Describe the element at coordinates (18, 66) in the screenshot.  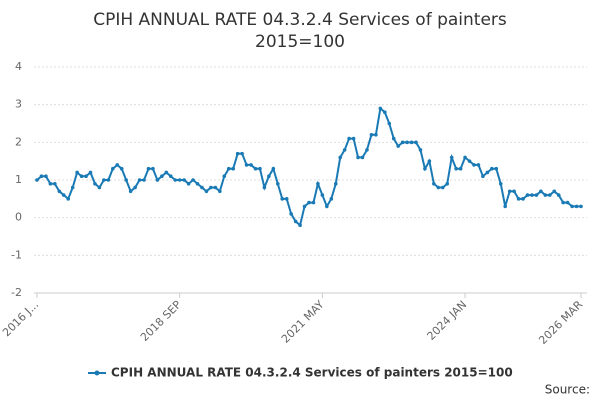
I see `y-tick-label: 4` at that location.